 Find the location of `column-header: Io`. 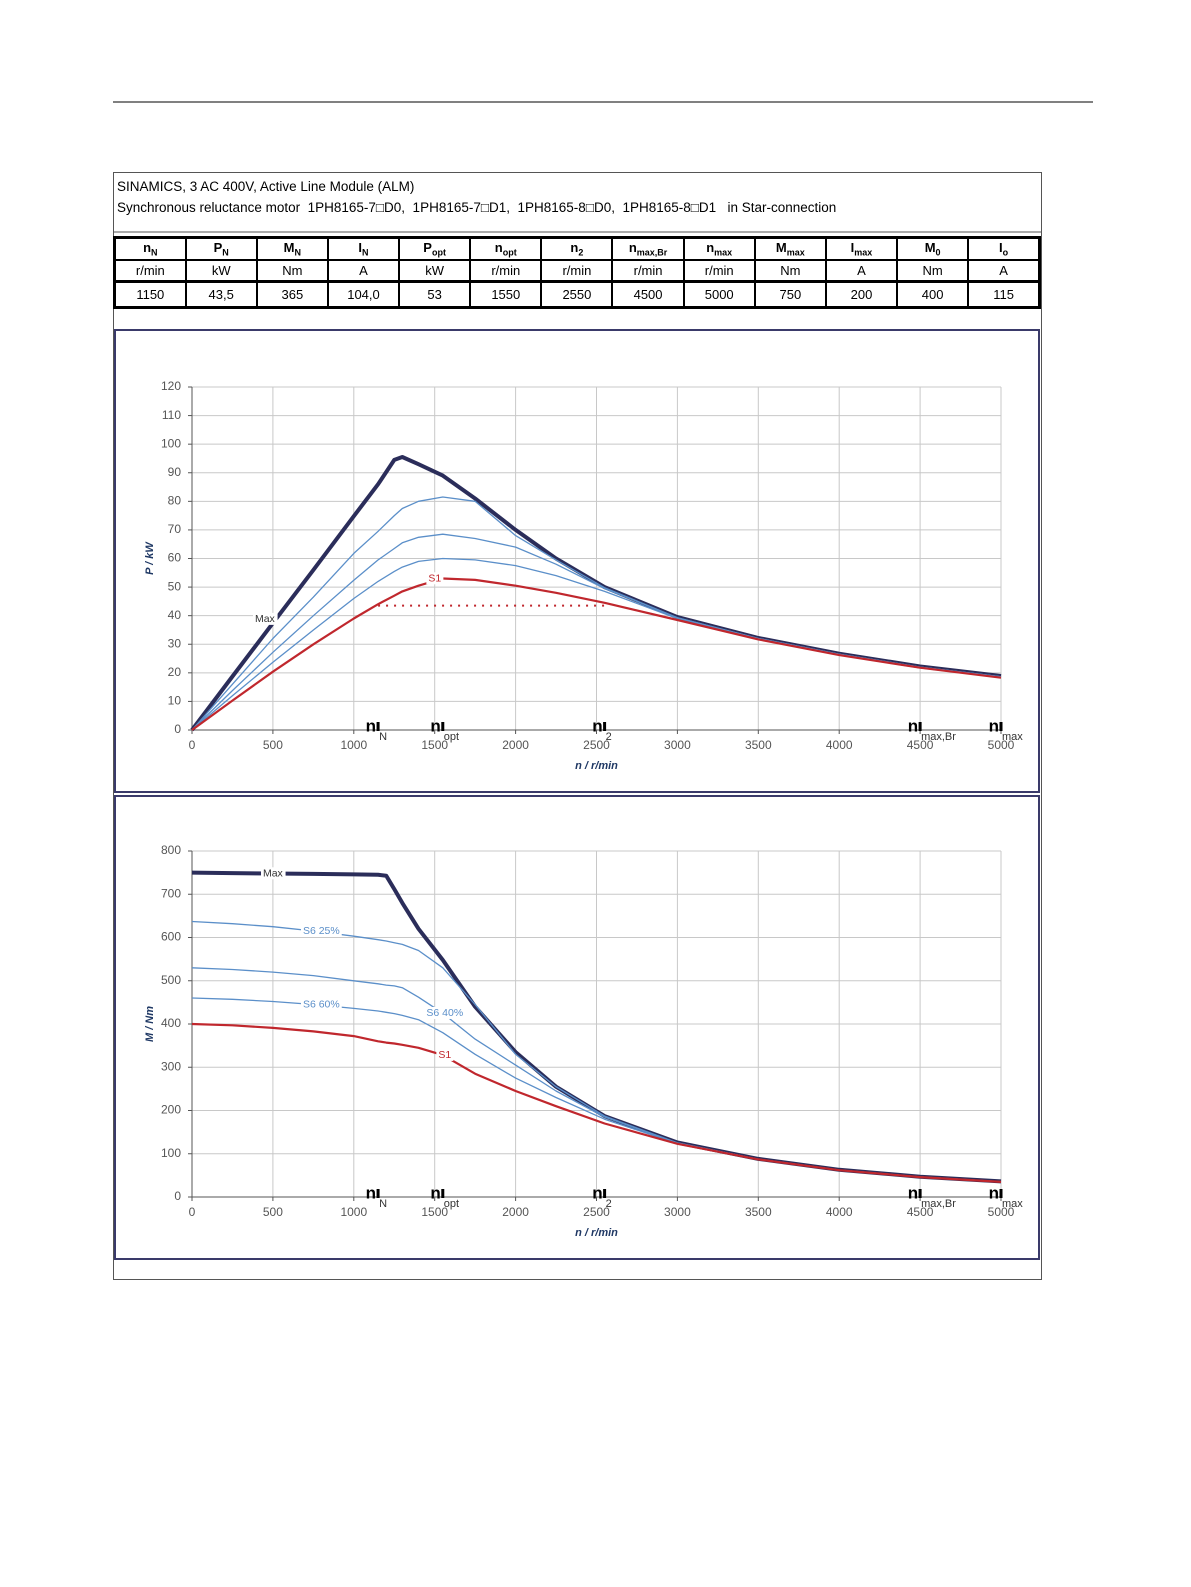

column-header: Io is located at coordinates (1004, 248).